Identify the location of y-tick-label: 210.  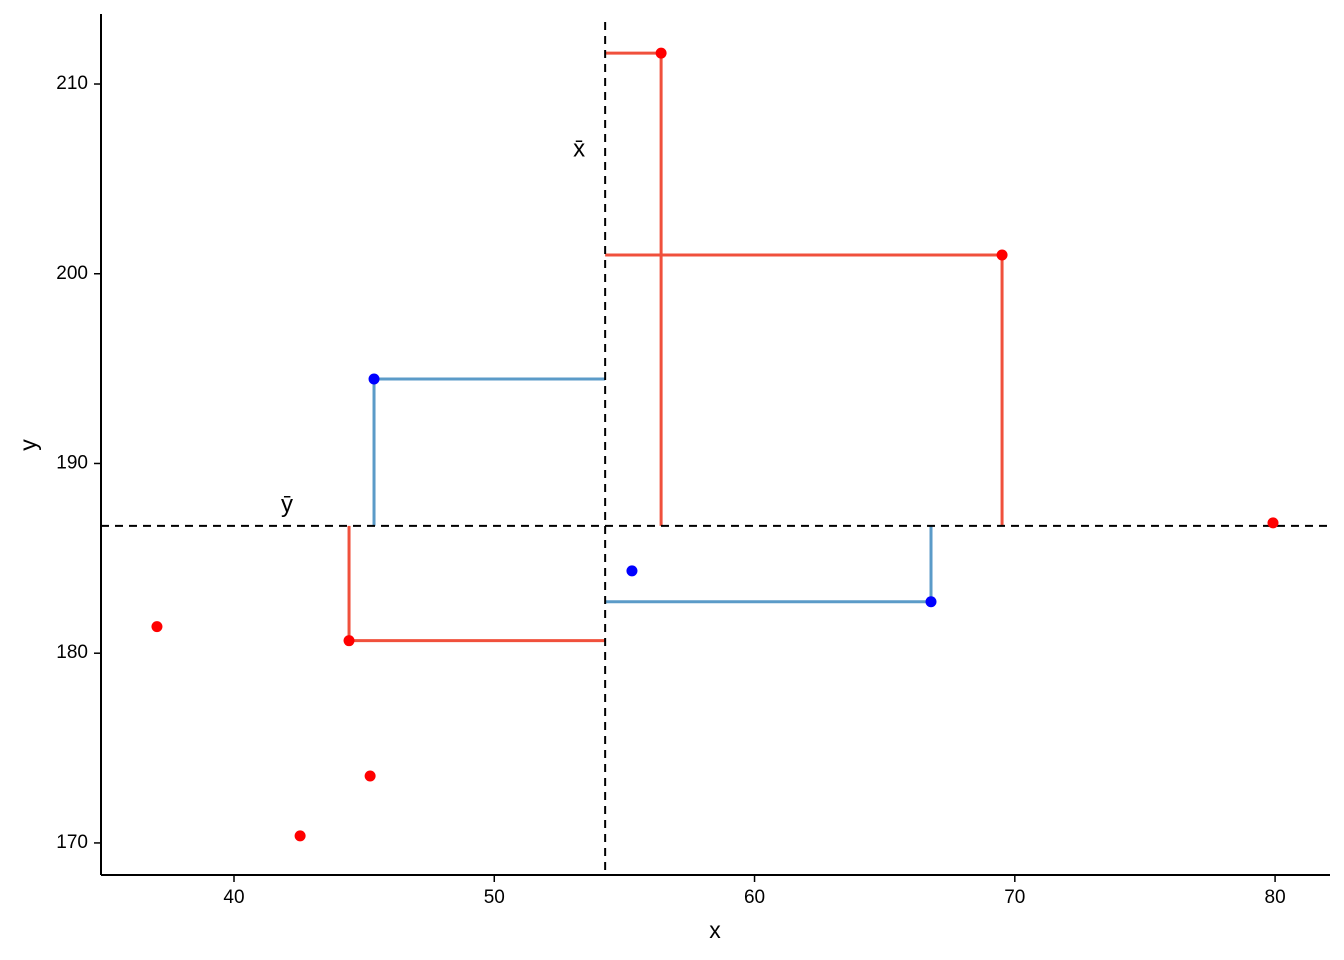
(72, 83).